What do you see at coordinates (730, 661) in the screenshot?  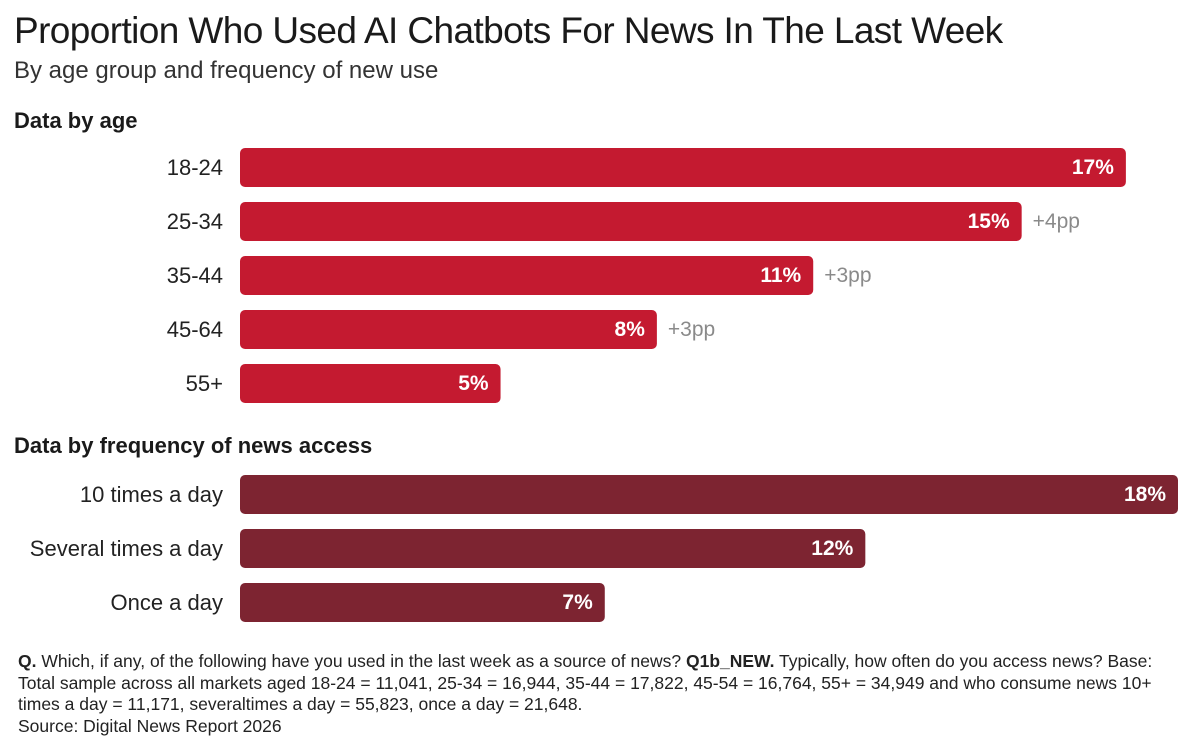 I see `footnote-q2-label: Q1b_NEW.` at bounding box center [730, 661].